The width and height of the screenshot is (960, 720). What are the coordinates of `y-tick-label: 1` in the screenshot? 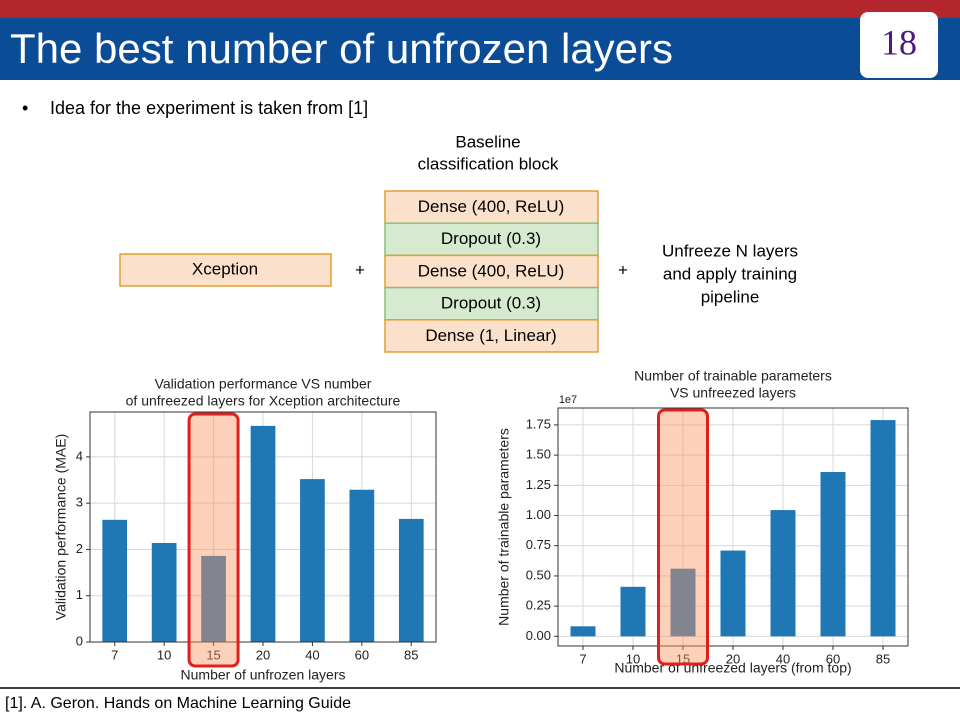 It's located at (79, 594).